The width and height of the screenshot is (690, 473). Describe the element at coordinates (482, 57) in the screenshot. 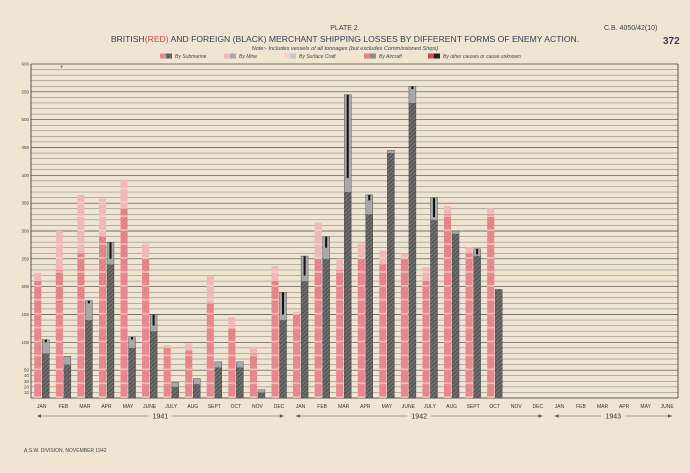

I see `legend-entry: By other causes or cause unknown` at that location.